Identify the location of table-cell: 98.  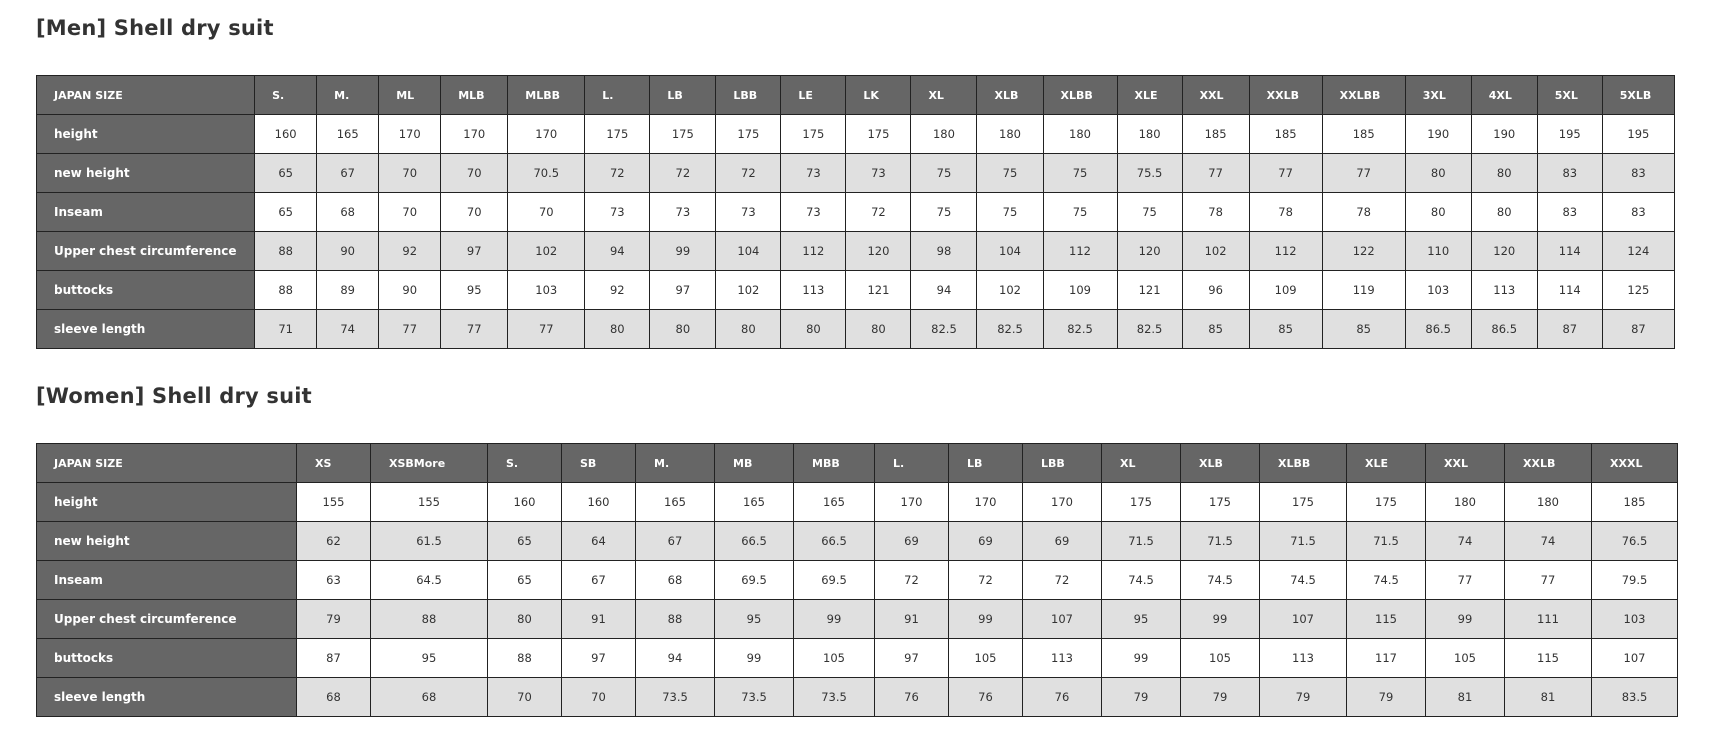
(944, 251).